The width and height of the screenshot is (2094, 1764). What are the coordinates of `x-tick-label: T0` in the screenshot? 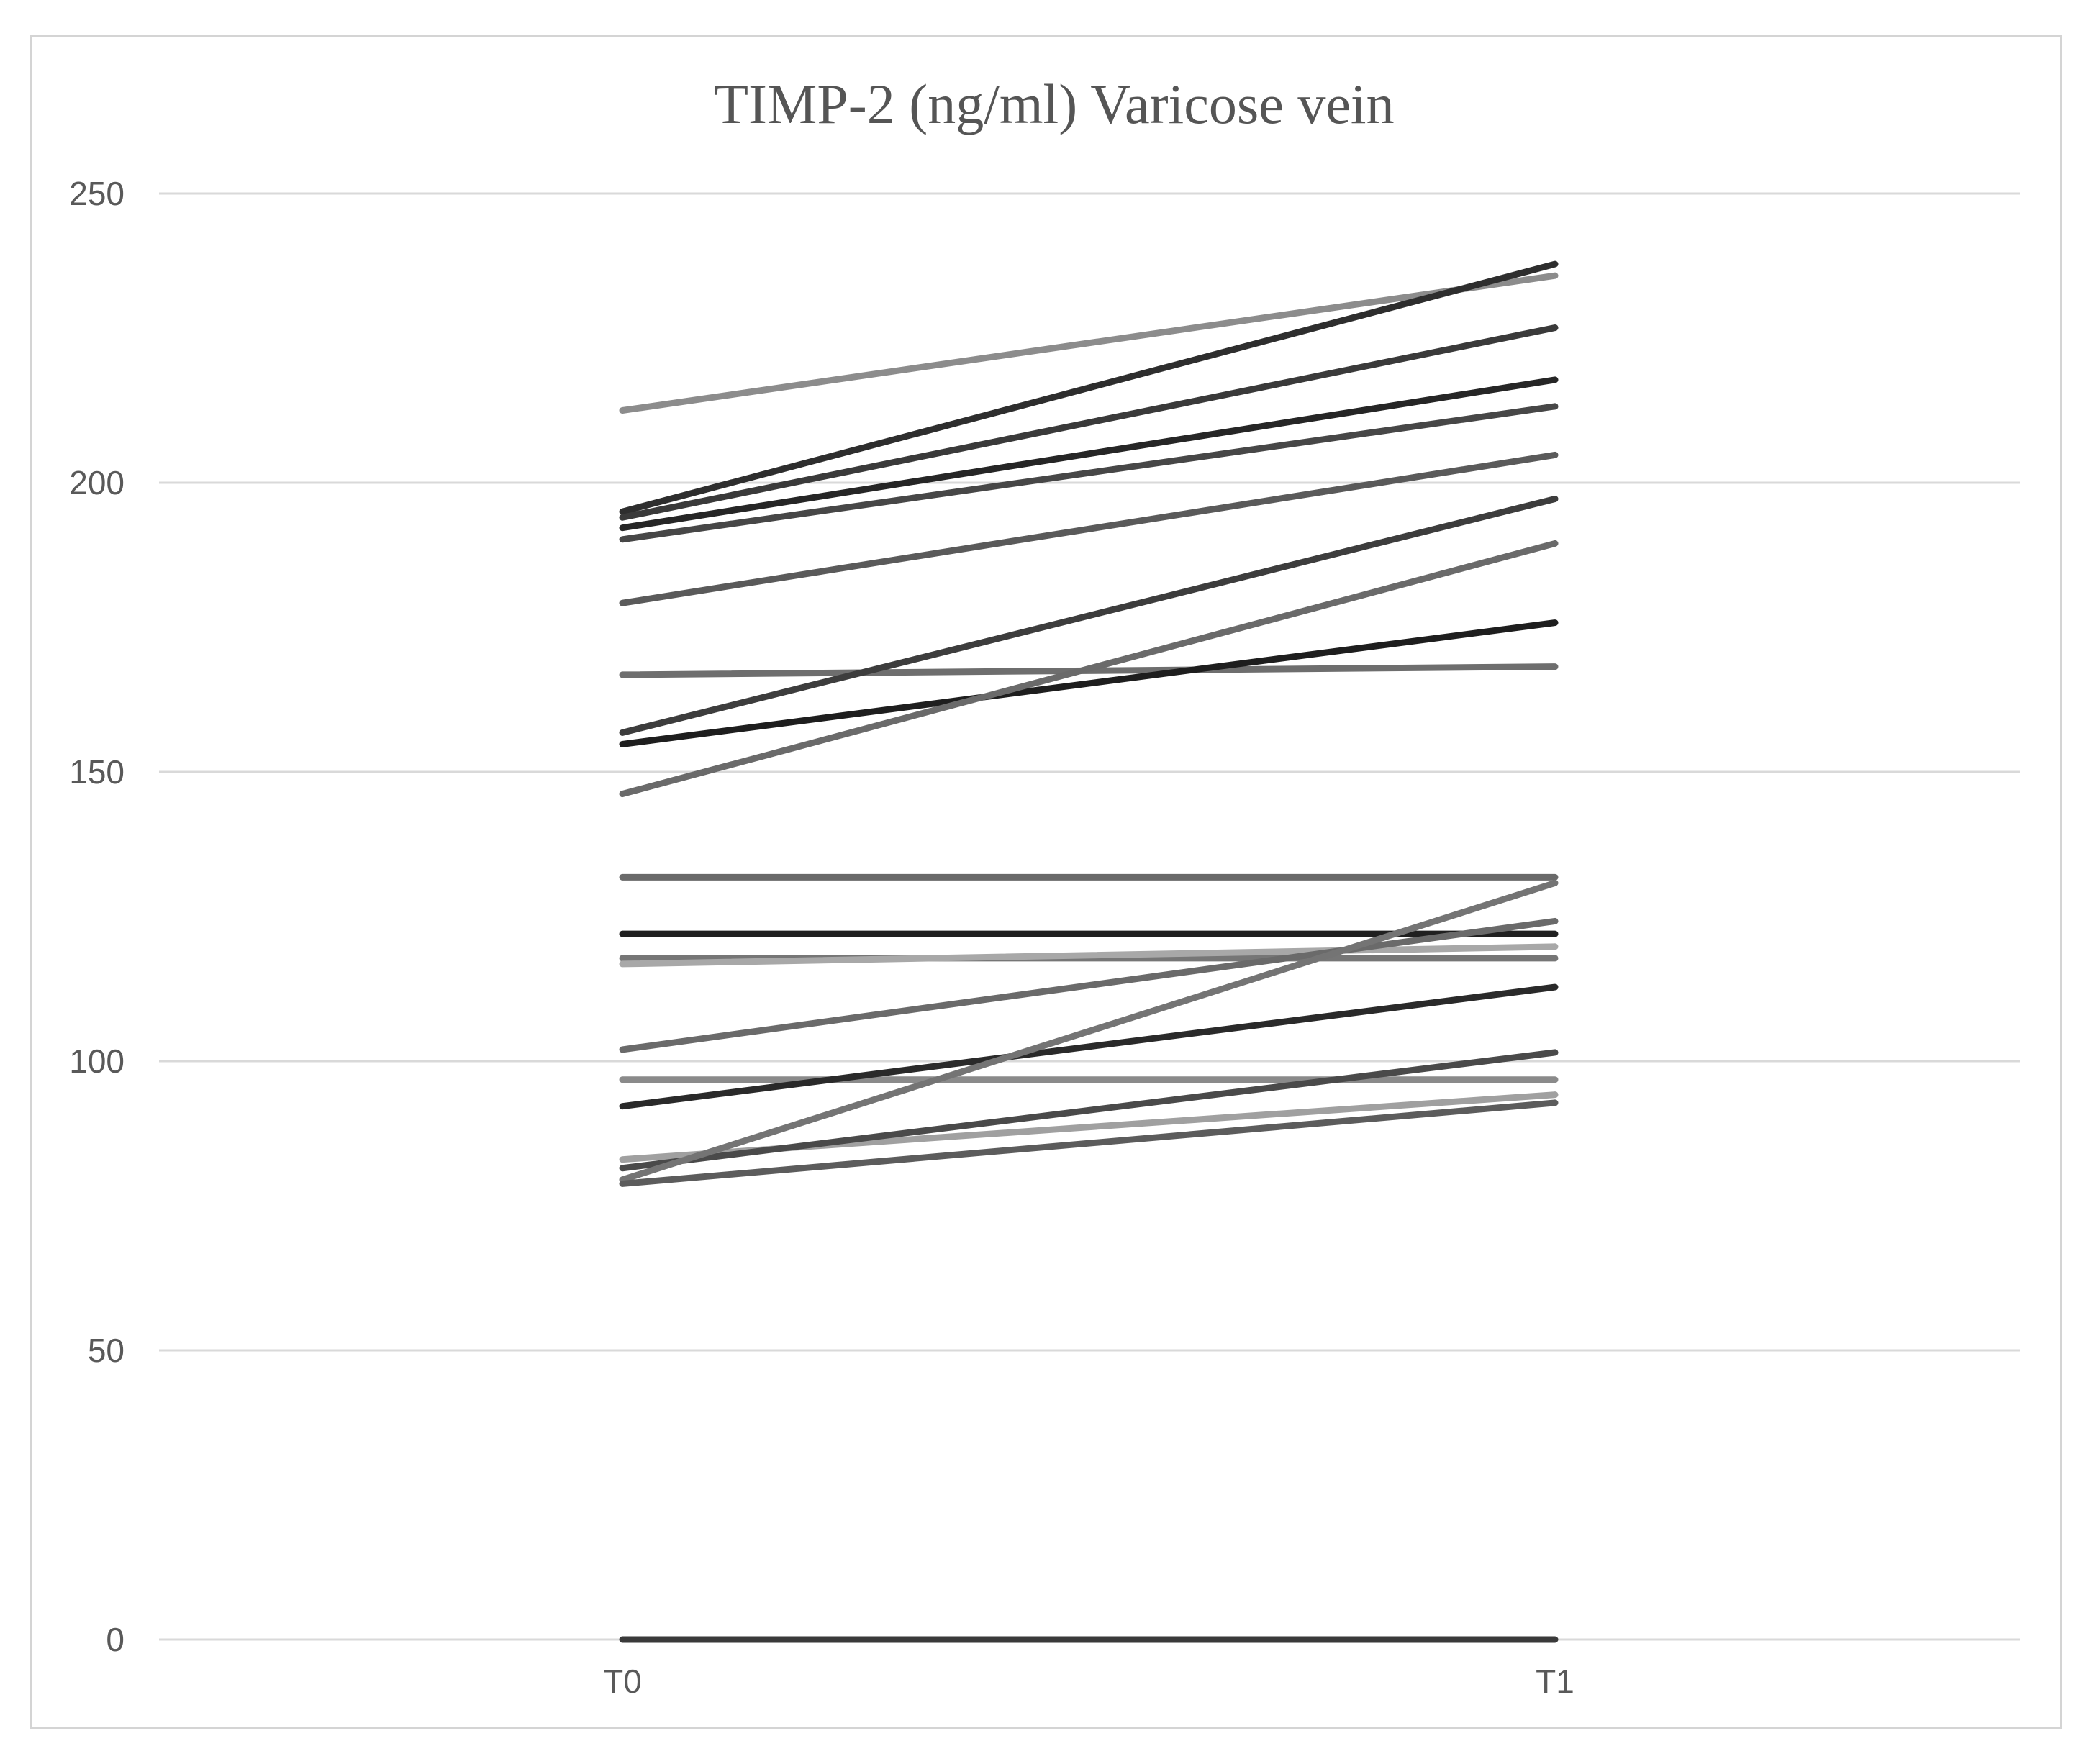 It's located at (623, 1682).